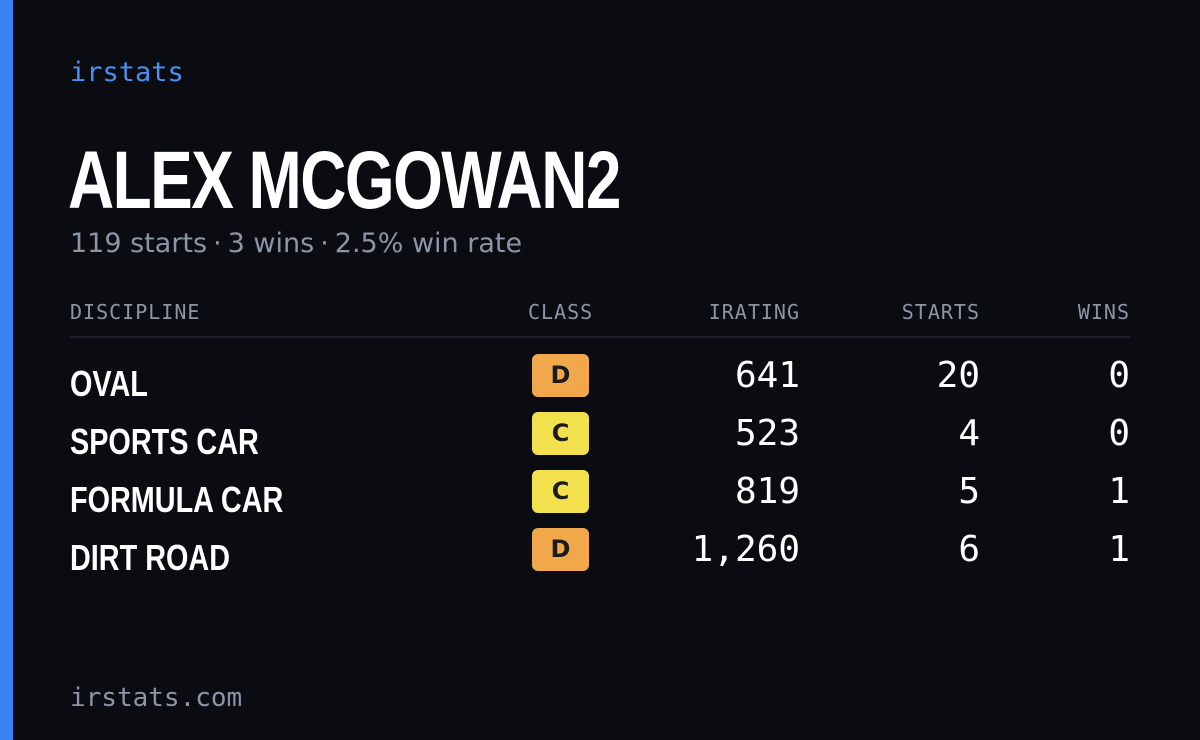 This screenshot has height=740, width=1200. I want to click on starts-value: 5, so click(969, 491).